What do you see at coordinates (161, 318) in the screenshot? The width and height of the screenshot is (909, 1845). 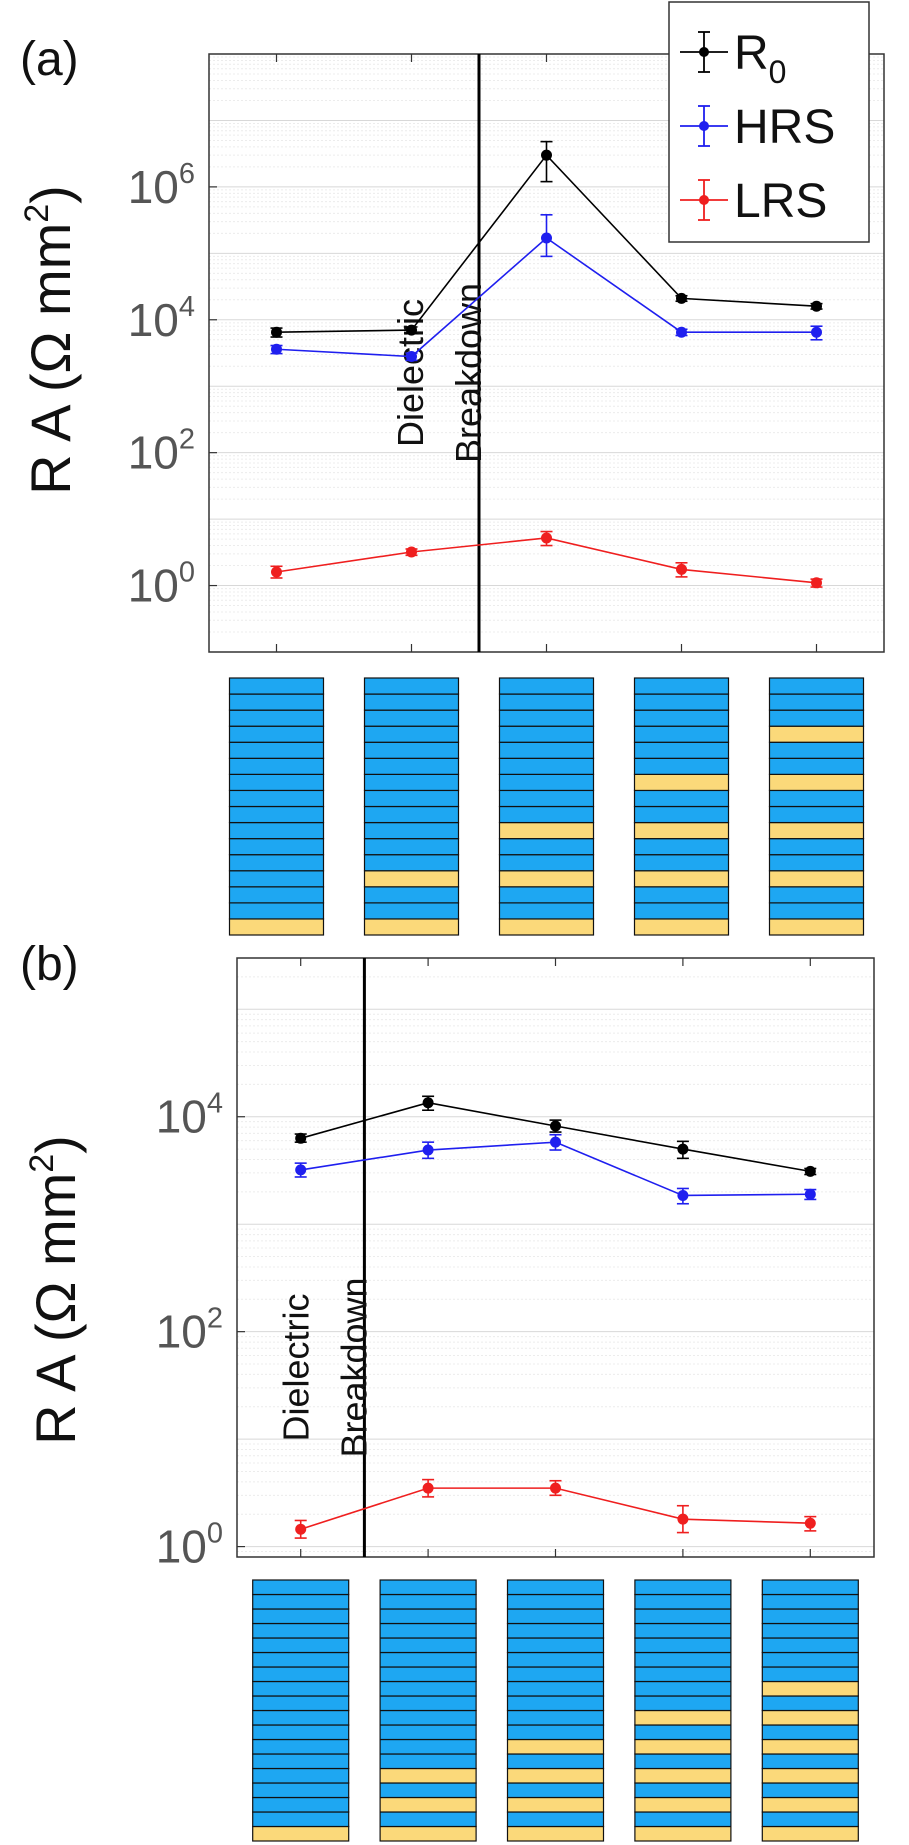 I see `y-tick-label: 104` at bounding box center [161, 318].